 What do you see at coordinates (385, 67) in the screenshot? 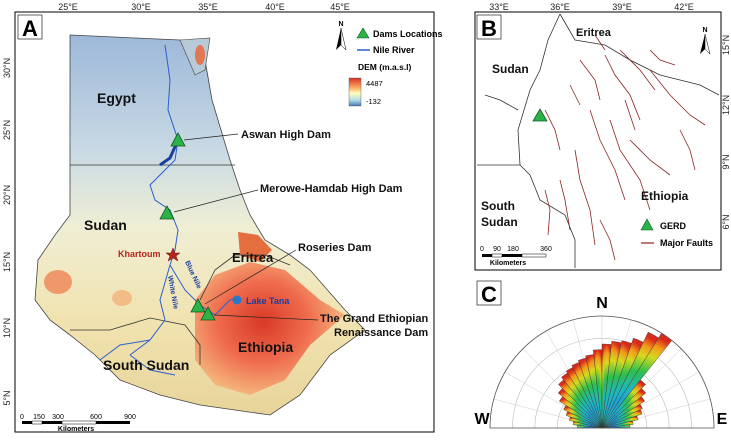
I see `legend-dem-title: DEM (m.a.s.l)` at bounding box center [385, 67].